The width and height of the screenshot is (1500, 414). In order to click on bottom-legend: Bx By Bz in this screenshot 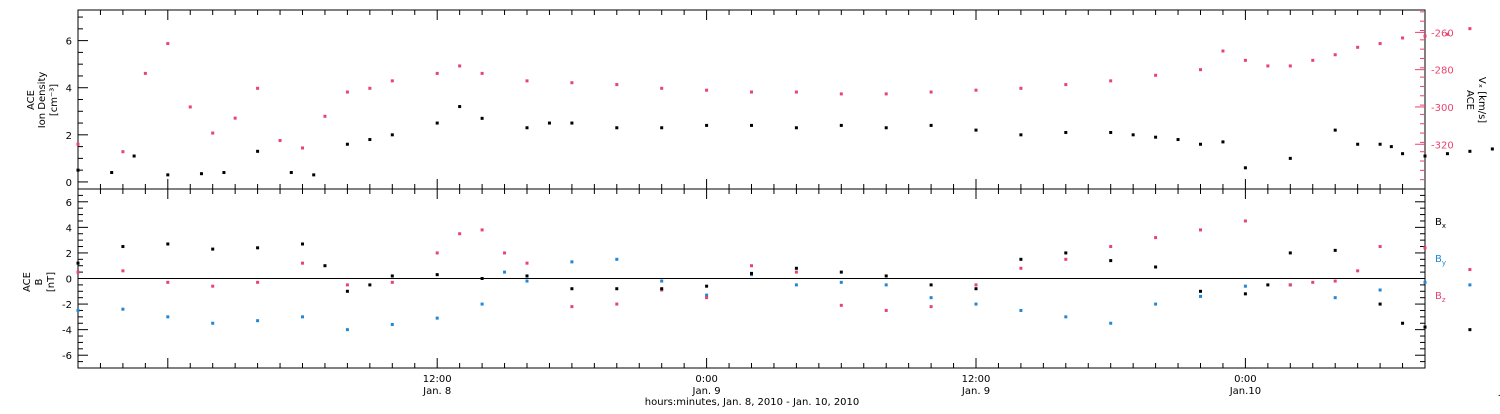, I will do `click(1440, 260)`.